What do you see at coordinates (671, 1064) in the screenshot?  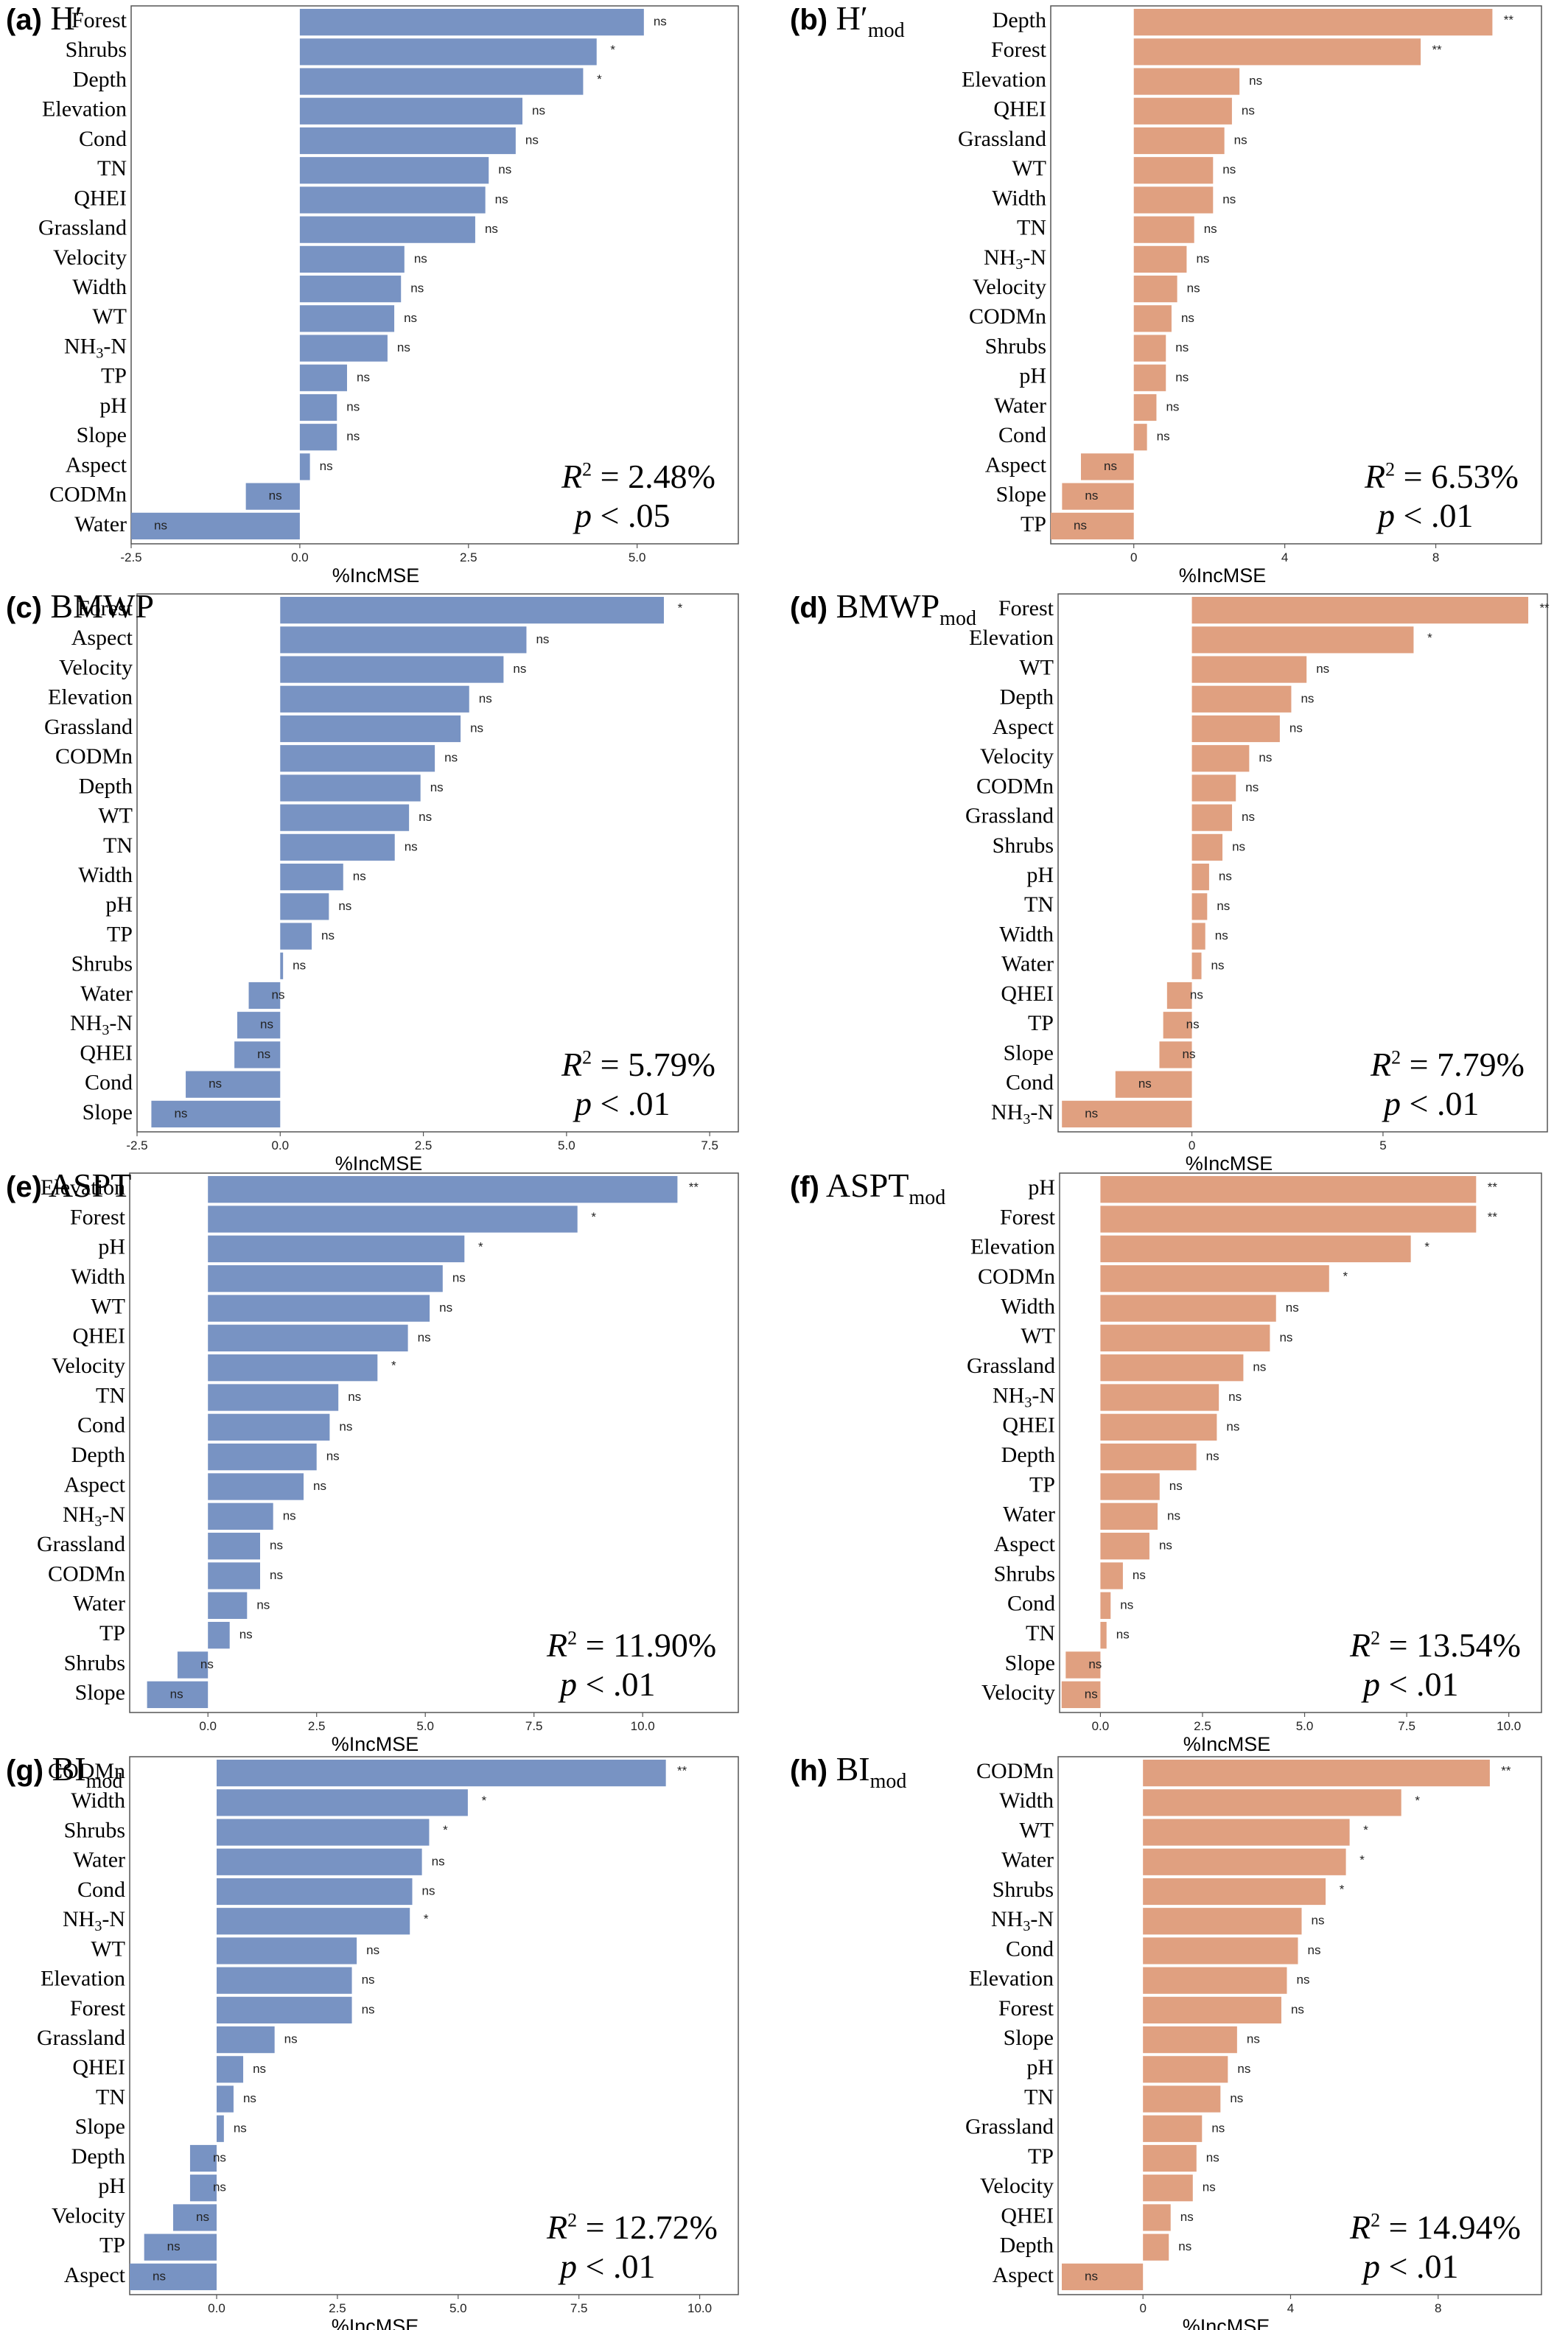 I see `r-squared-value: 5.79%` at bounding box center [671, 1064].